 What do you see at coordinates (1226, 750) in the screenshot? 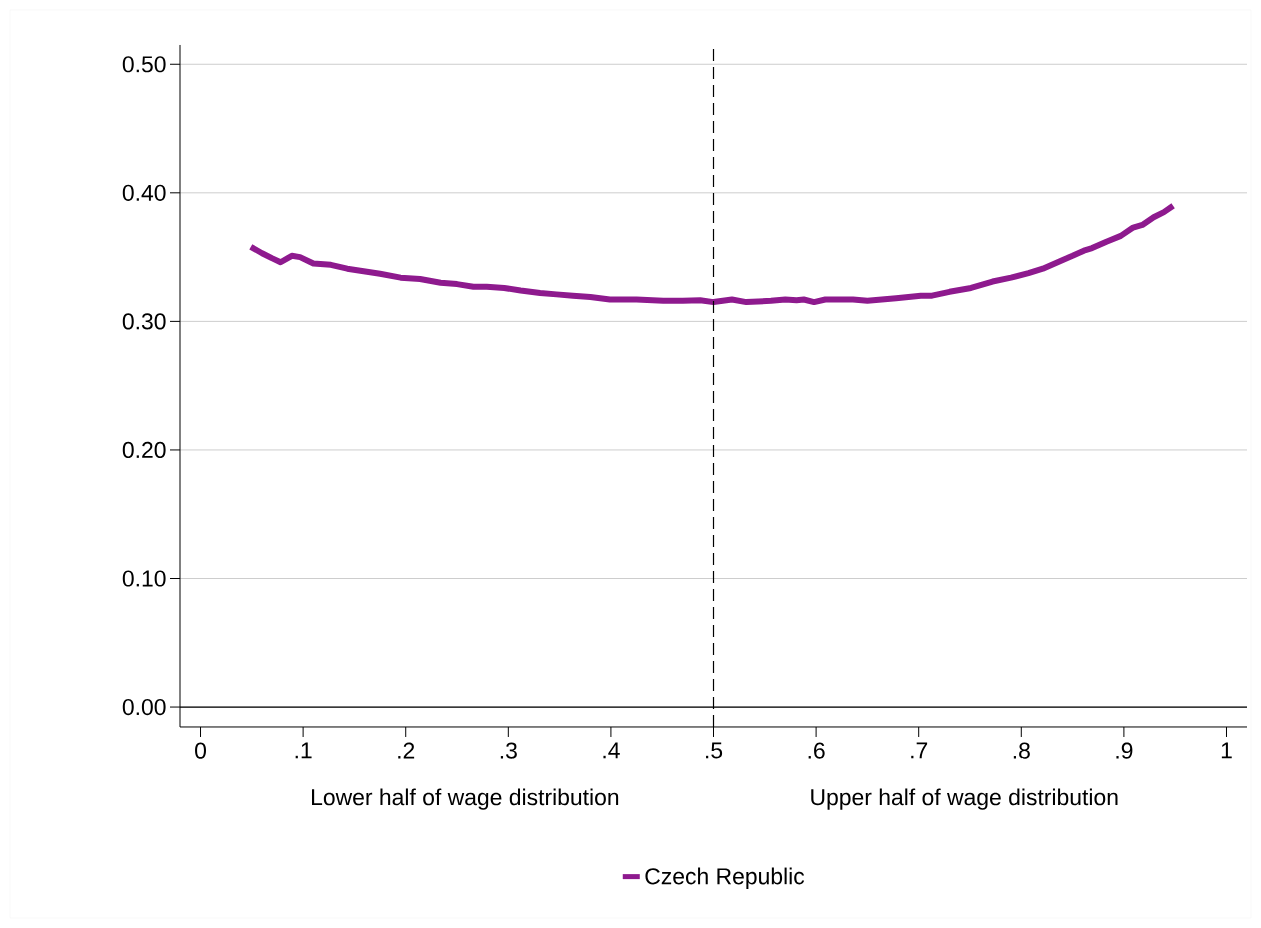
I see `x-tick-label: 1` at bounding box center [1226, 750].